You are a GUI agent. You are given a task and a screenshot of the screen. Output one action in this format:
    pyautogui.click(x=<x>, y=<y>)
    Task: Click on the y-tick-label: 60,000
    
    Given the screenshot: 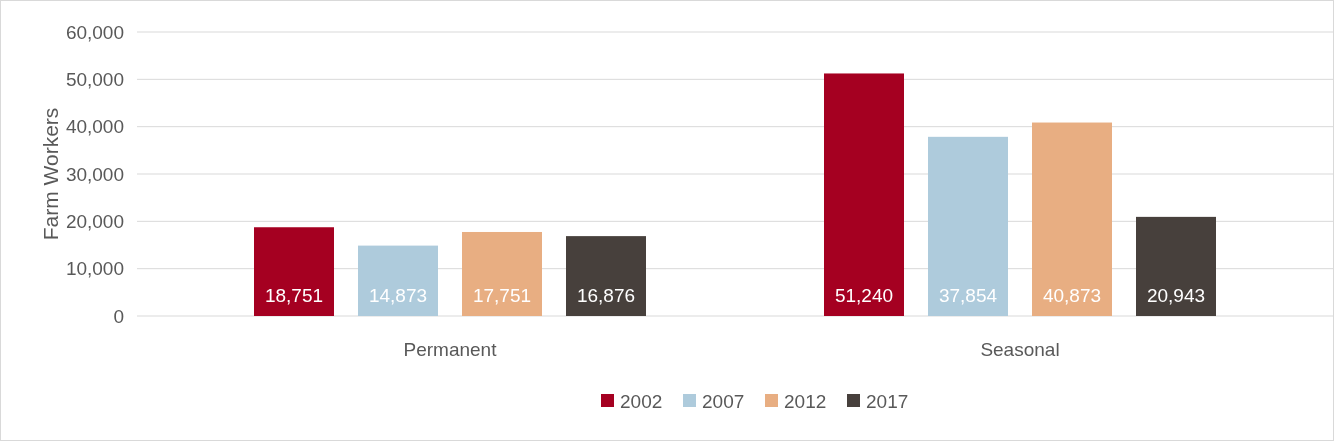 What is the action you would take?
    pyautogui.click(x=94, y=32)
    